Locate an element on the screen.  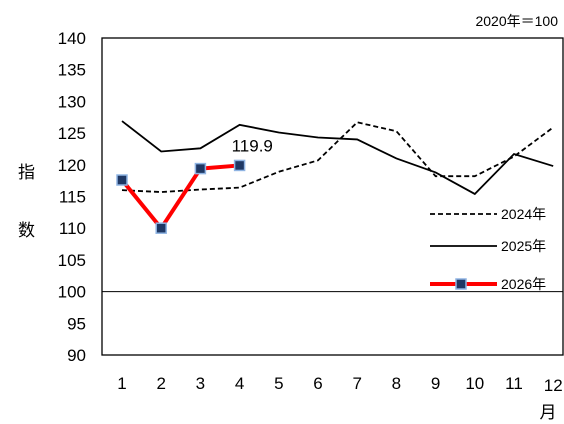
y-tick-label: 125 is located at coordinates (72, 133).